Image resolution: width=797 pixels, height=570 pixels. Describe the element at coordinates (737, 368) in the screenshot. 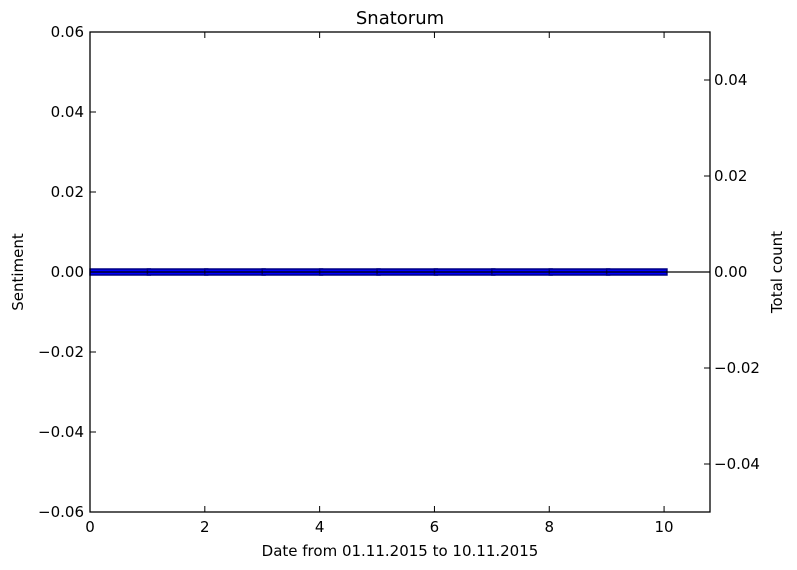

I see `y-right-tick-label: −0.02` at that location.